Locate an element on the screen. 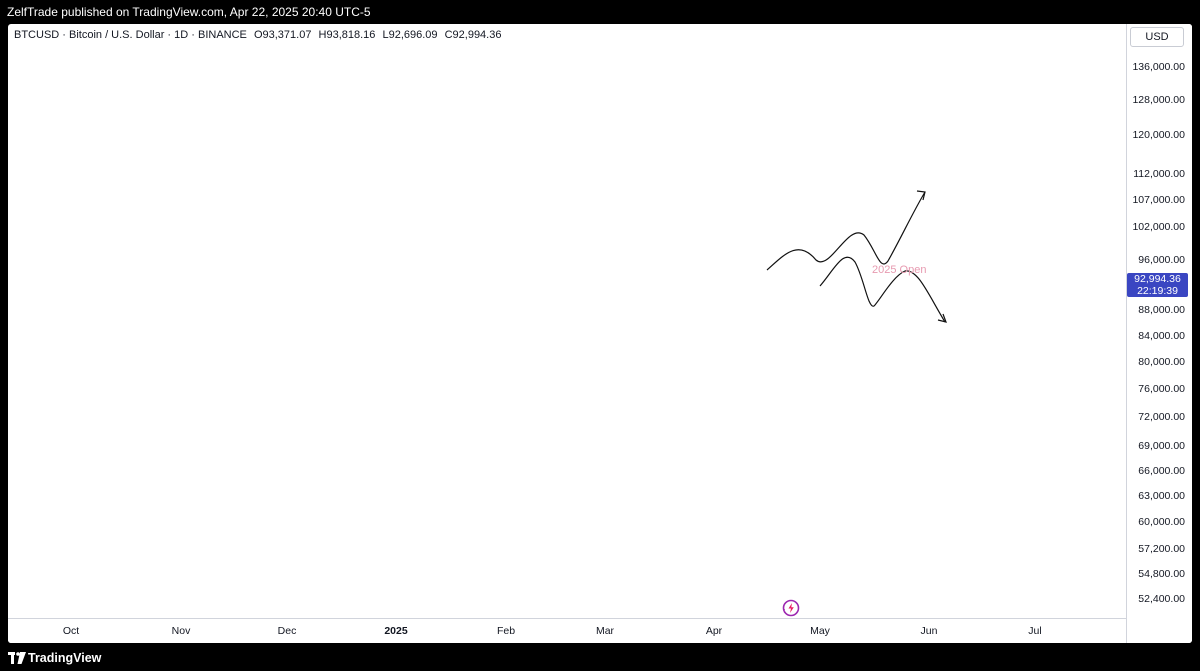 This screenshot has height=671, width=1200. open-value: 93,371.07 is located at coordinates (287, 35).